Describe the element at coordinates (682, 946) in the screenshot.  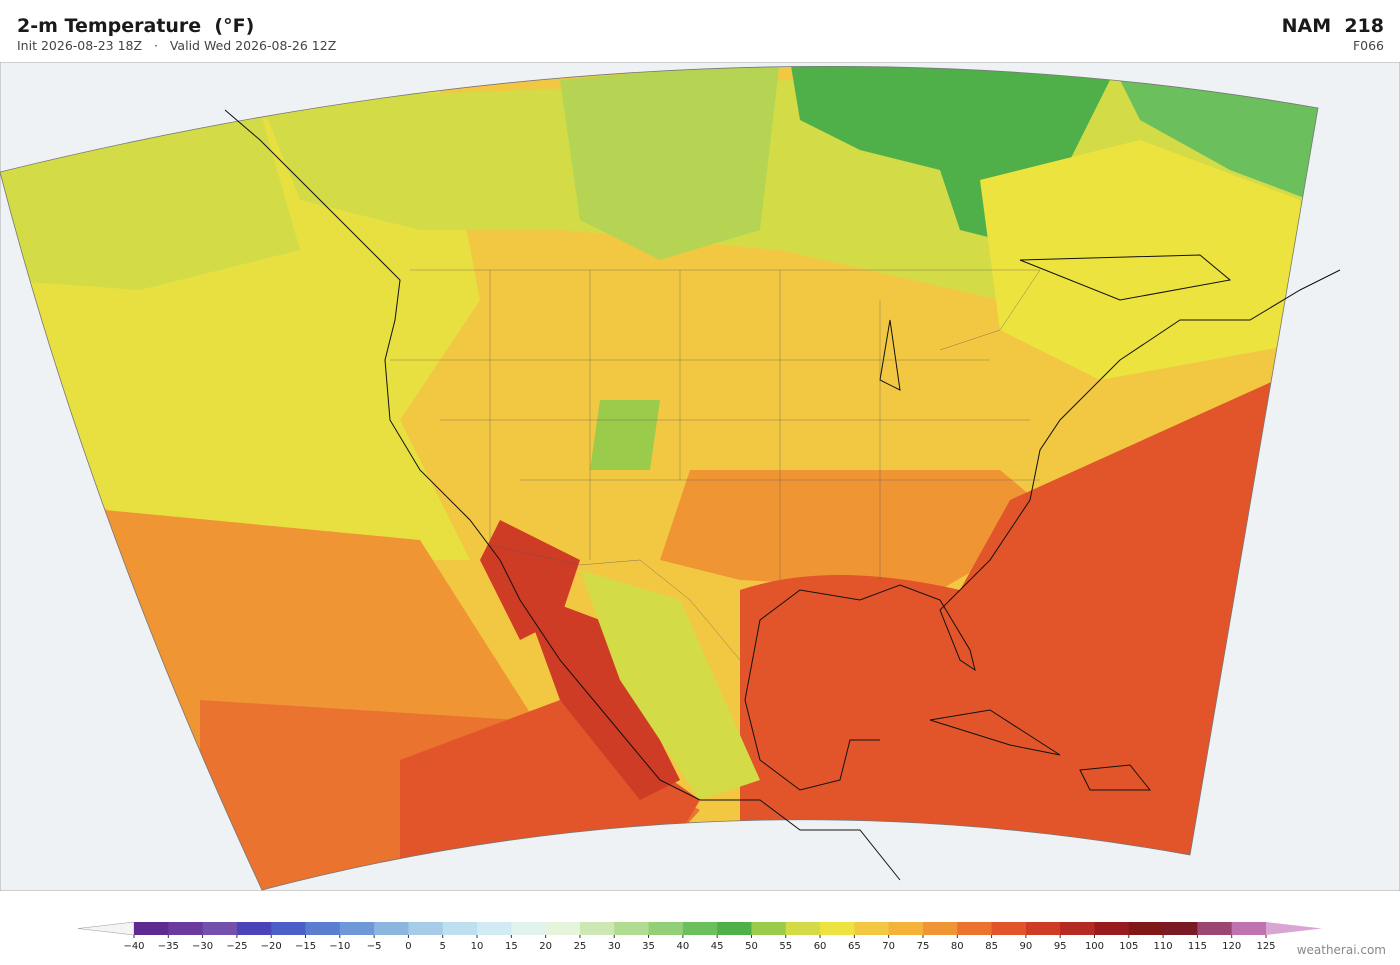
I see `colorbar-tick-label: 40` at that location.